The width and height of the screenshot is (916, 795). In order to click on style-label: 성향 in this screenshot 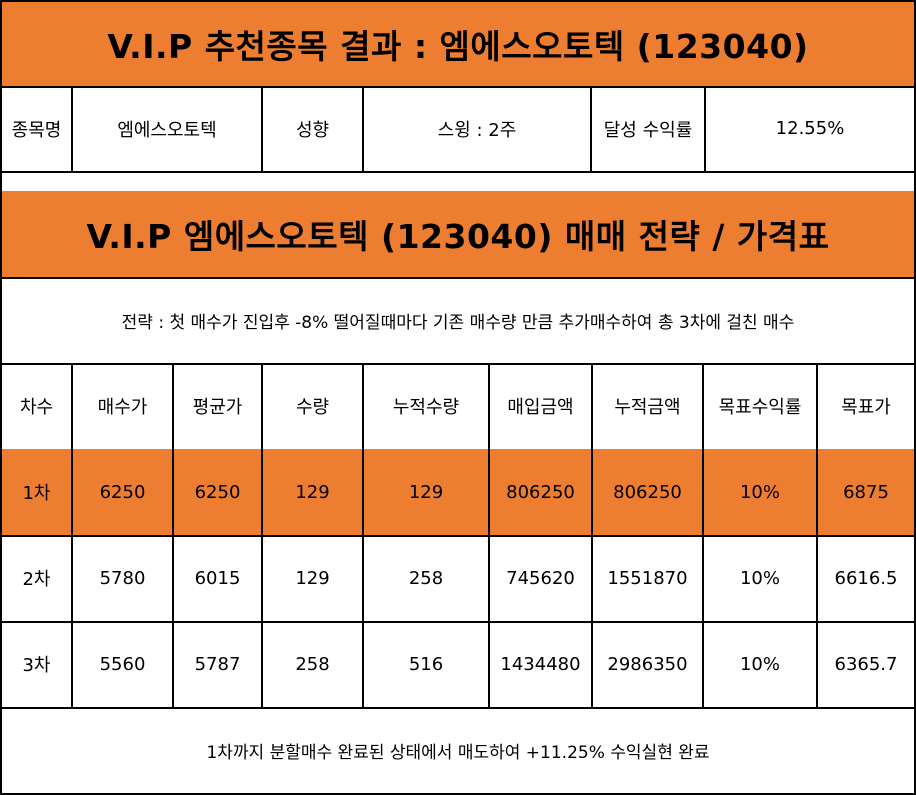, I will do `click(313, 128)`.